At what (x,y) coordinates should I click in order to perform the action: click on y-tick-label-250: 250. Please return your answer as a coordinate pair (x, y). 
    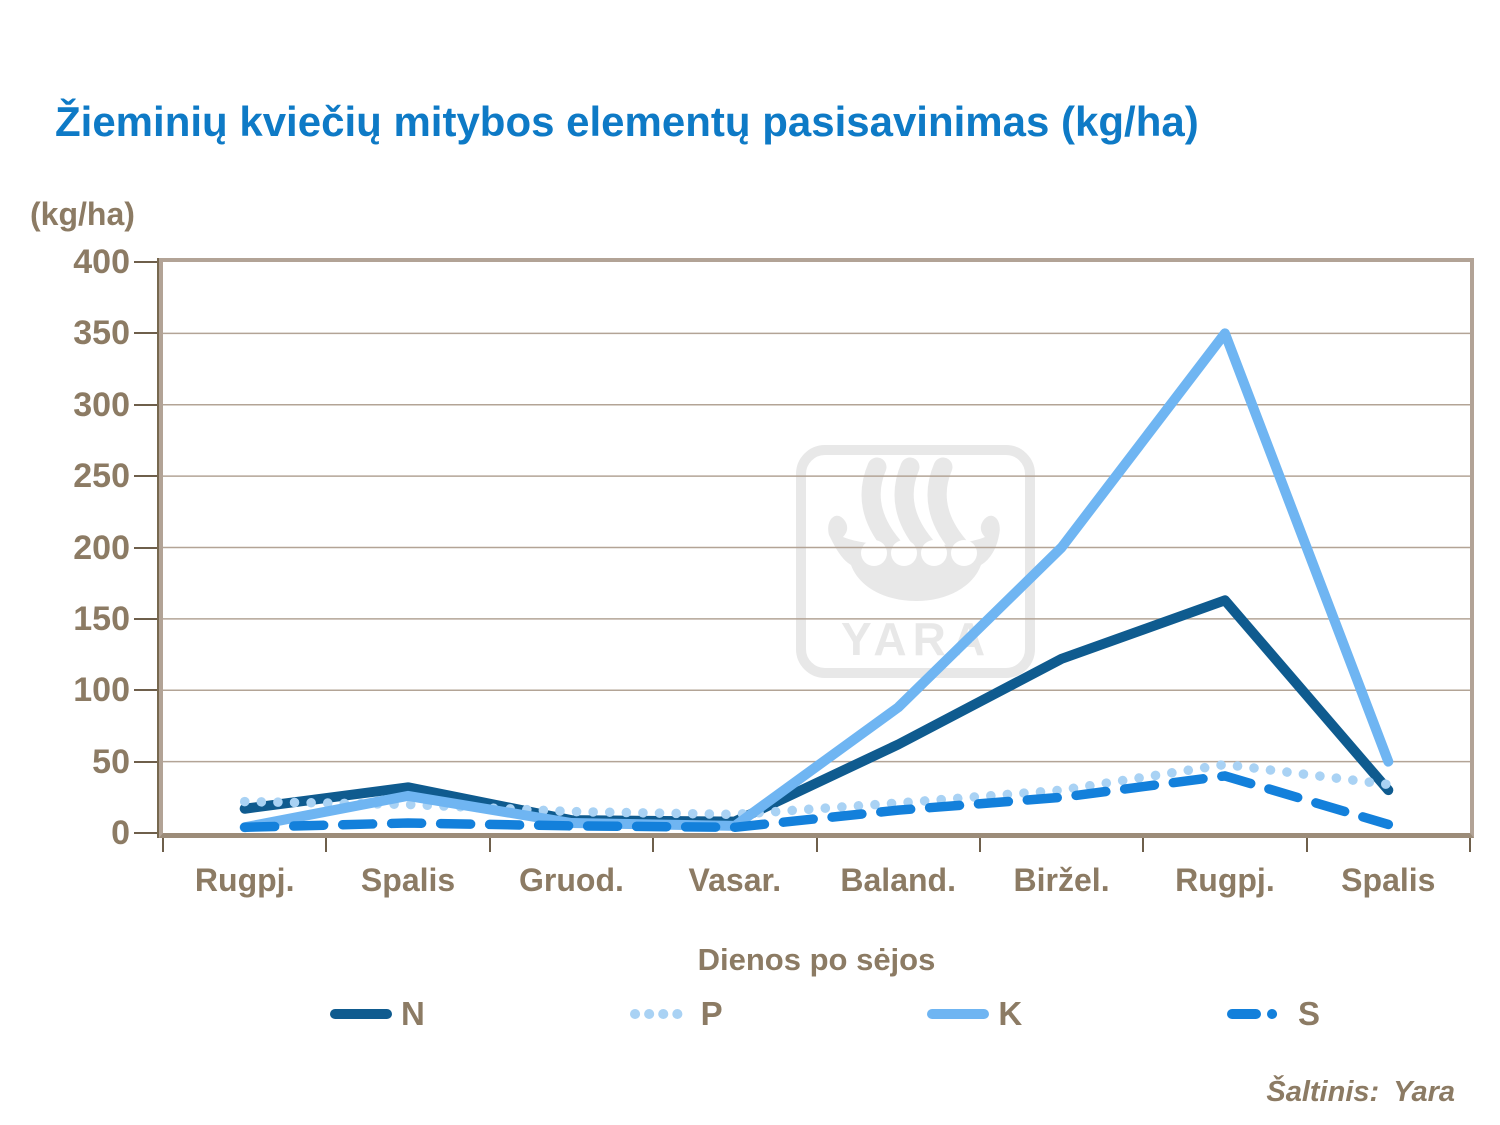
    Looking at the image, I should click on (101, 476).